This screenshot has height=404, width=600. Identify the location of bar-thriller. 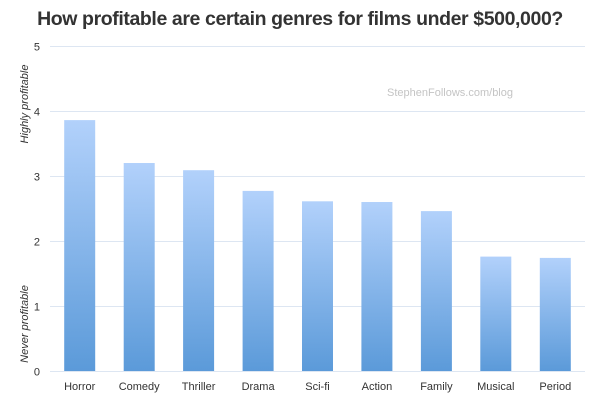
(199, 270).